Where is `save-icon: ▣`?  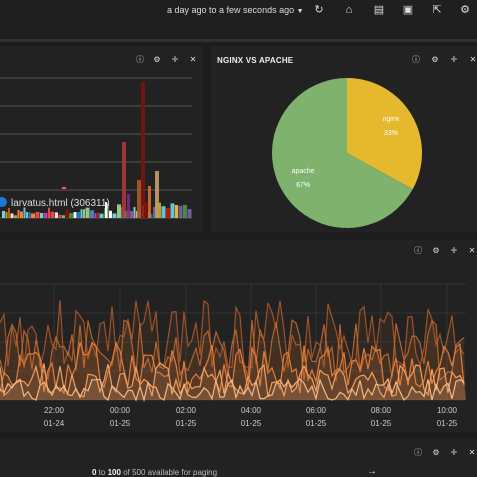 save-icon: ▣ is located at coordinates (408, 10).